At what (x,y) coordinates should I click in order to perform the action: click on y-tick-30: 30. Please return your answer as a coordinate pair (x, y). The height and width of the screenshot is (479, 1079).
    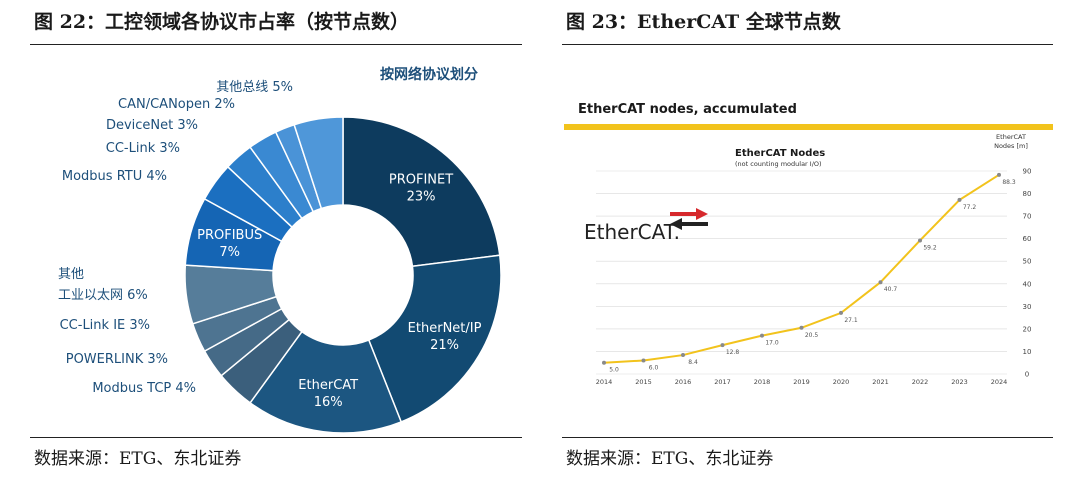
    Looking at the image, I should click on (1027, 307).